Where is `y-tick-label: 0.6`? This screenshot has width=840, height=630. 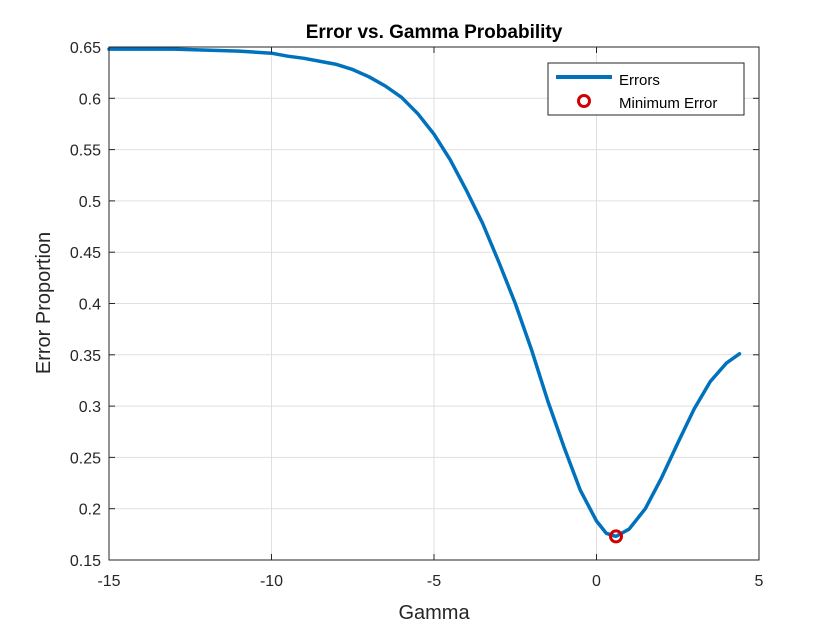
y-tick-label: 0.6 is located at coordinates (90, 99).